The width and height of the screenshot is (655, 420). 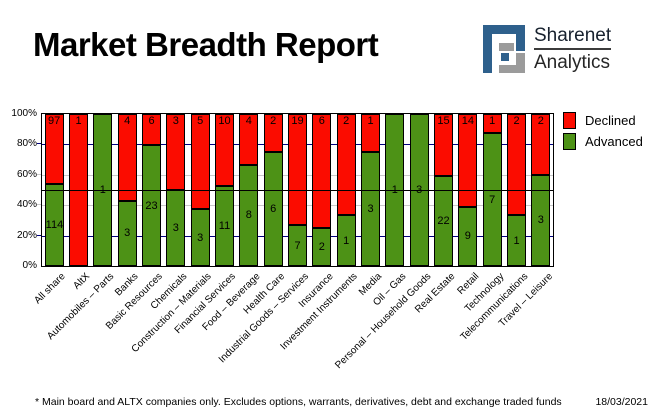 I want to click on declined-value-label: 5, so click(x=200, y=121).